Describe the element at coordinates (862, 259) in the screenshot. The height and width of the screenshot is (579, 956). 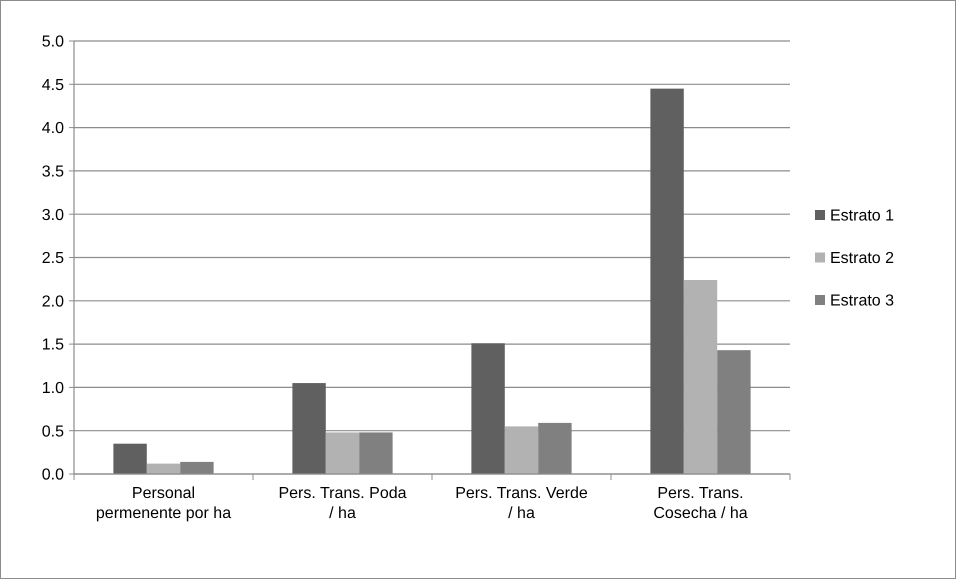
I see `legend-label: Estrato 2` at that location.